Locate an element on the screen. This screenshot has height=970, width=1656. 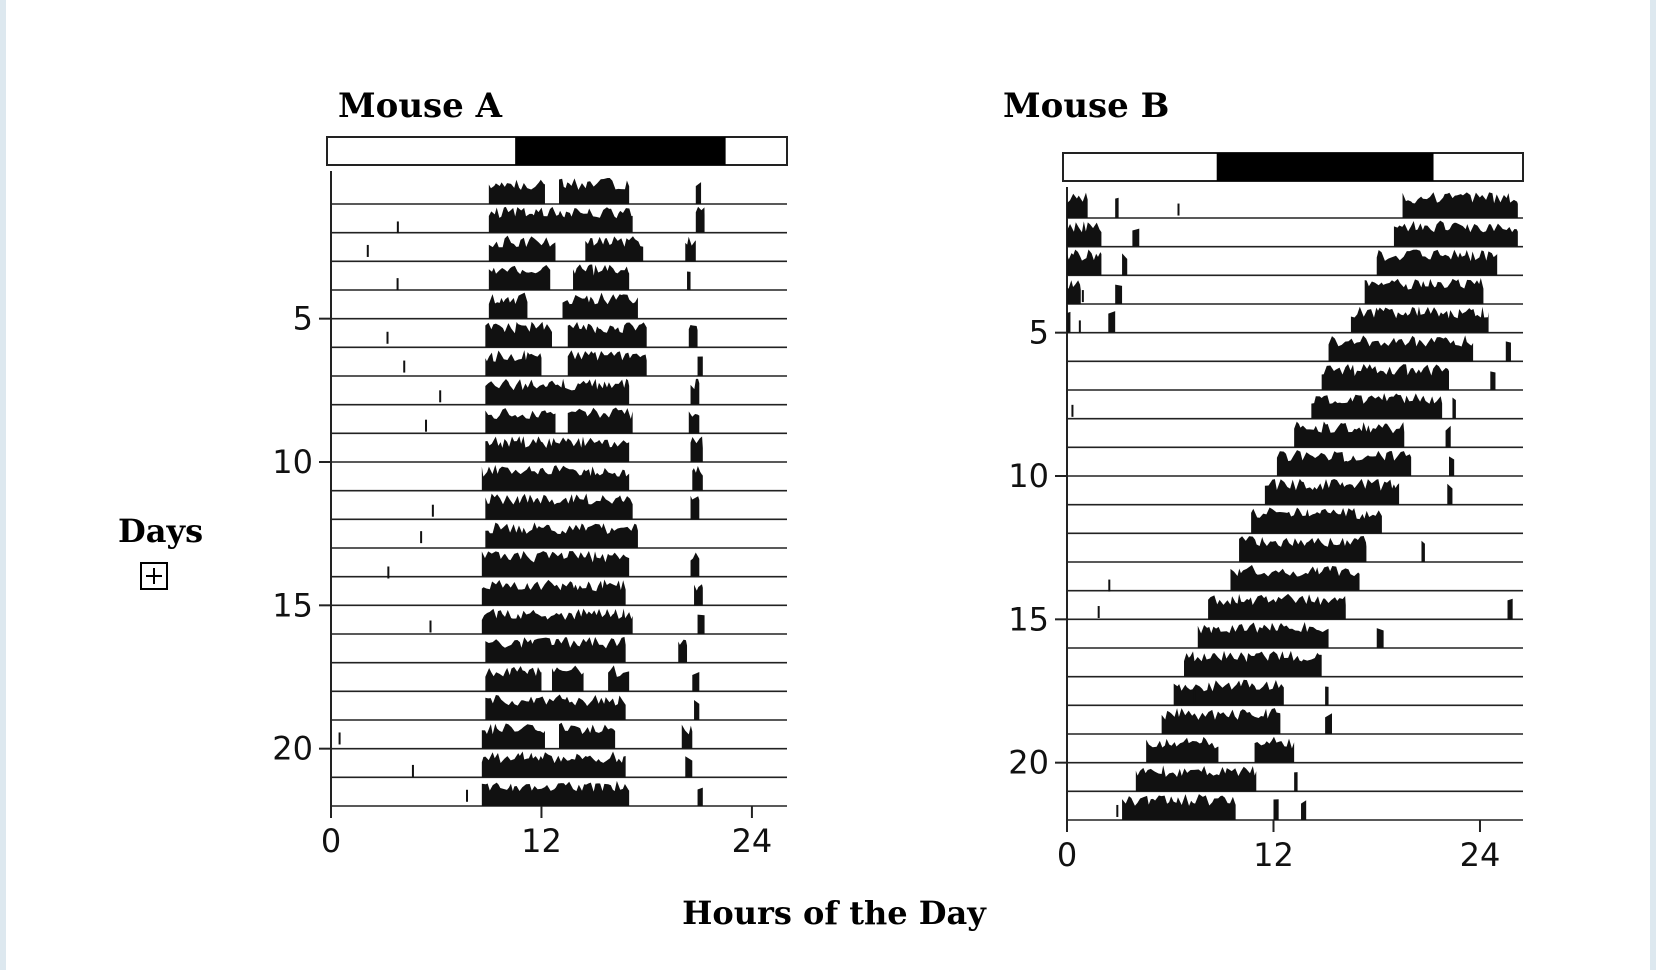
y-axis-label-days: Days is located at coordinates (160, 531).